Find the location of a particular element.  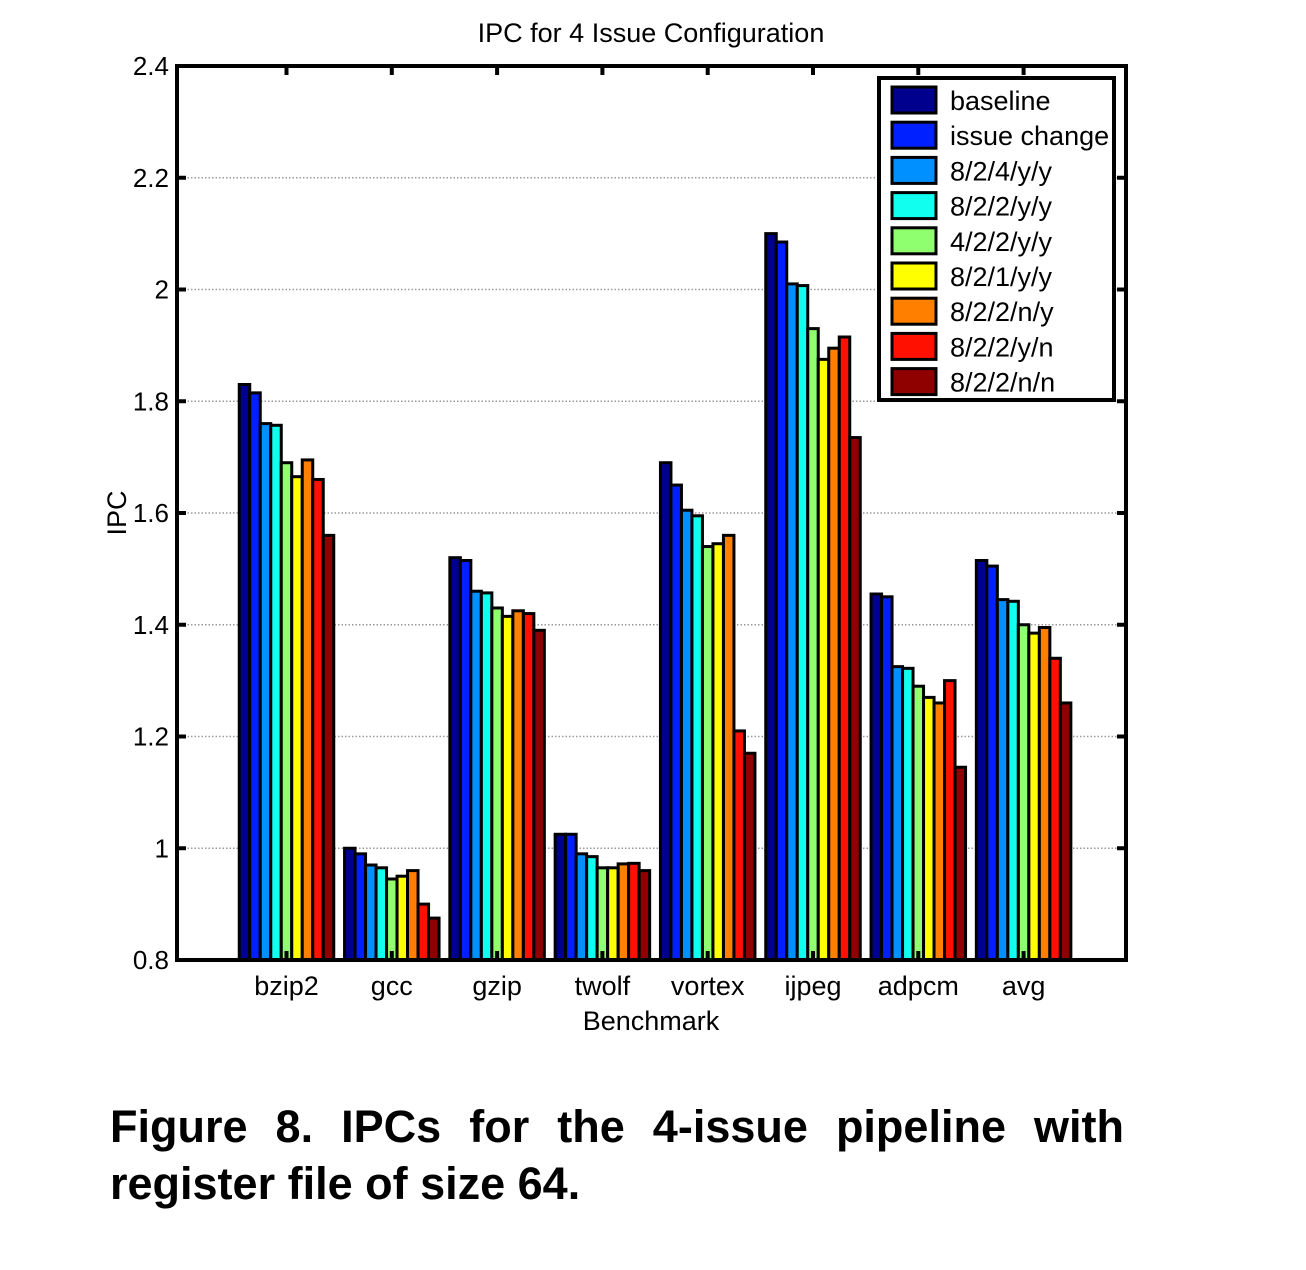

bar-gcc-baseline is located at coordinates (350, 904).